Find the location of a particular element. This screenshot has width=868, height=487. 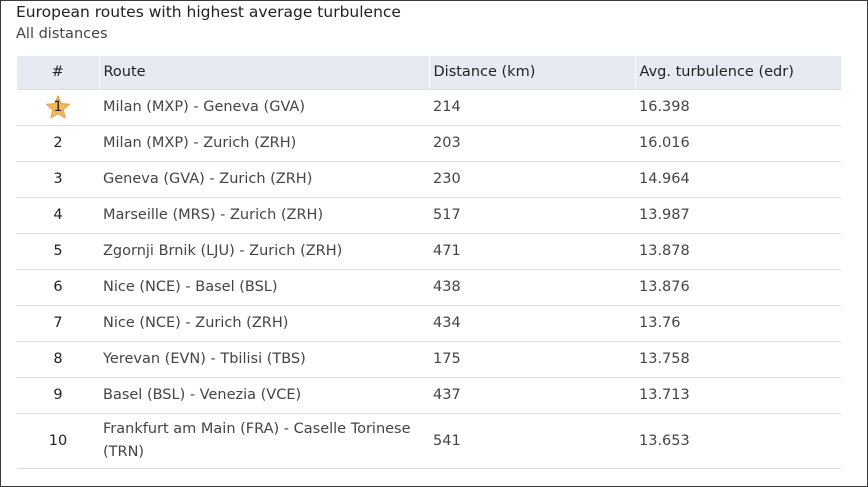

rank-cell: 3 is located at coordinates (58, 178).